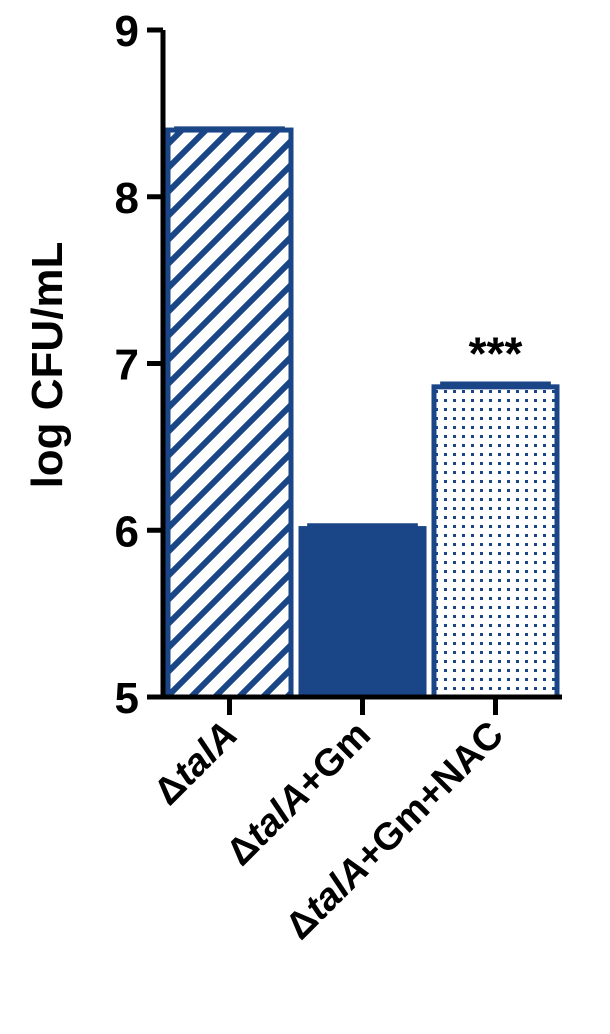 The height and width of the screenshot is (1034, 610). Describe the element at coordinates (127, 698) in the screenshot. I see `y-tick-label: 5` at that location.